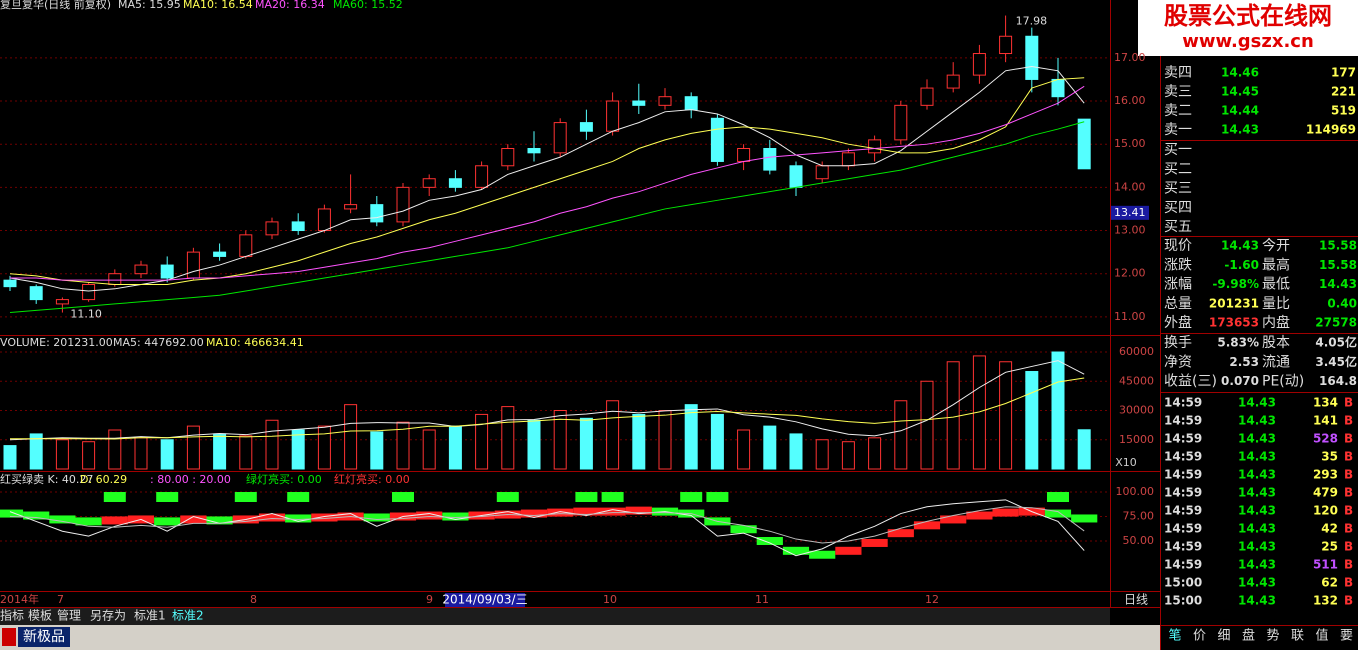 This screenshot has width=1358, height=650. I want to click on stat-value: 201231, so click(1234, 303).